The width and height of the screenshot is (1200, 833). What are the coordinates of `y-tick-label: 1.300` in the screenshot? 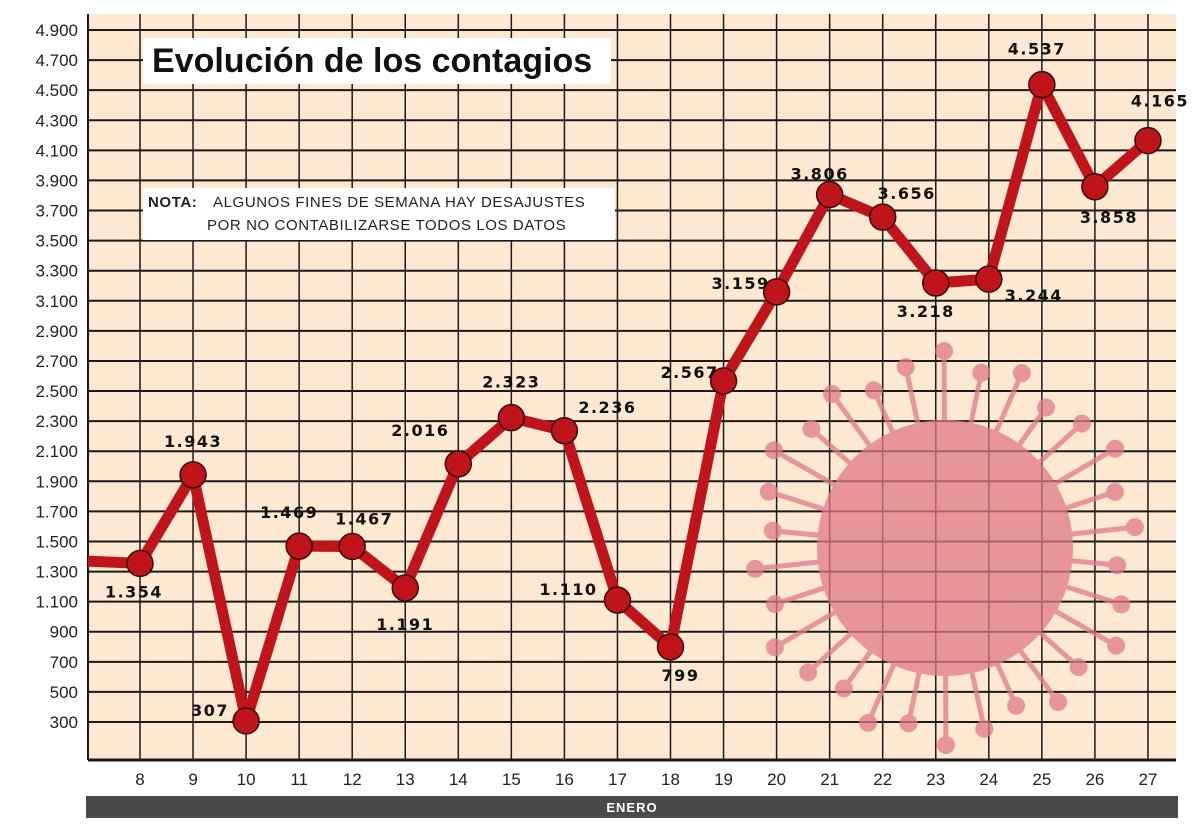 It's located at (56, 572).